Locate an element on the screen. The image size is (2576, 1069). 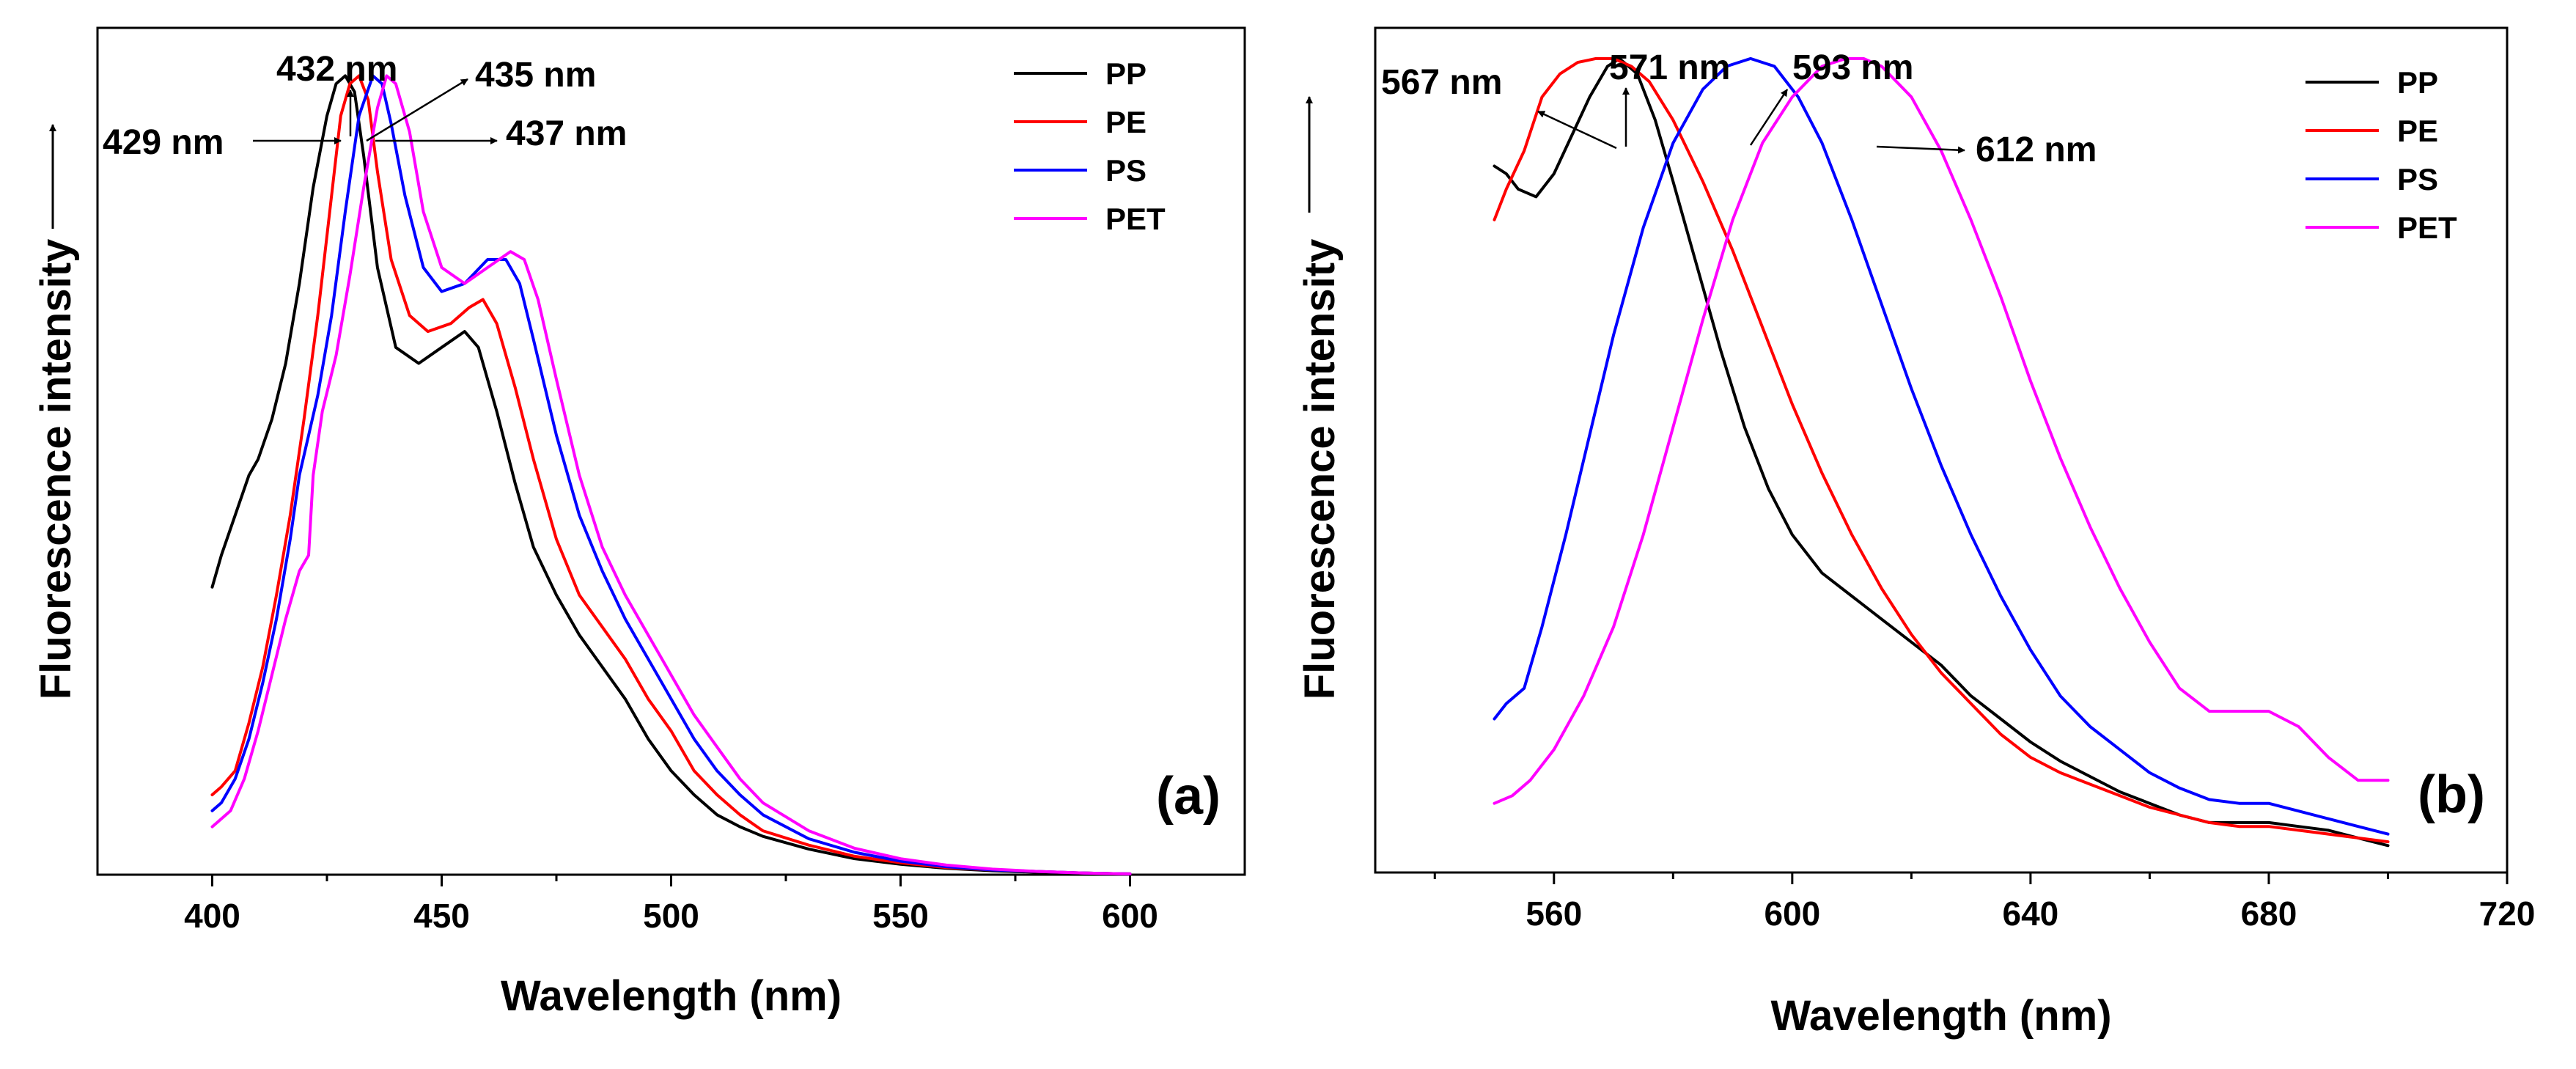
x-tick-label: 400 is located at coordinates (212, 916).